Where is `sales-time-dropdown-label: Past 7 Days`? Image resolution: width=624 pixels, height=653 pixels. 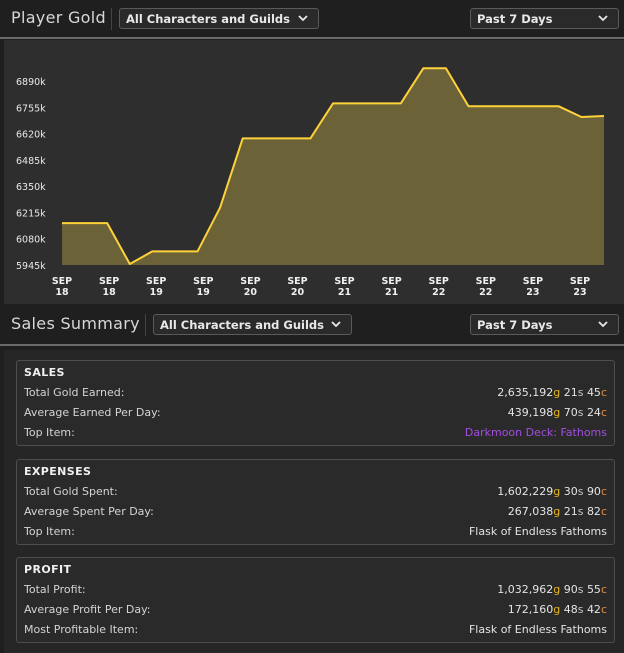
sales-time-dropdown-label: Past 7 Days is located at coordinates (515, 325).